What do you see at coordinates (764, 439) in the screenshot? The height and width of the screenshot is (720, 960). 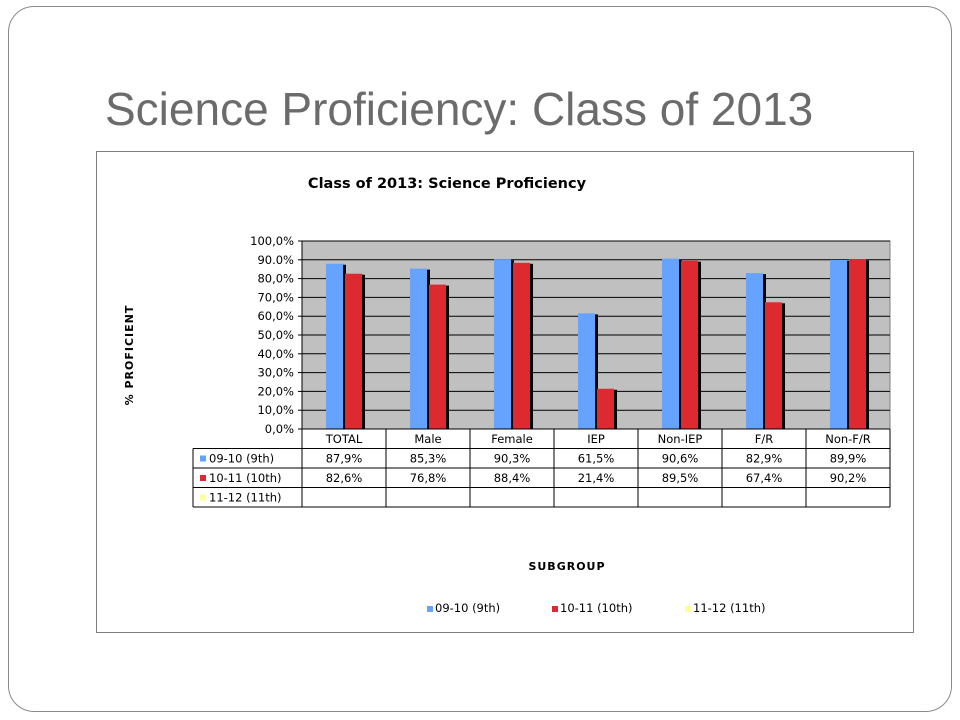 I see `category-label: F/R` at bounding box center [764, 439].